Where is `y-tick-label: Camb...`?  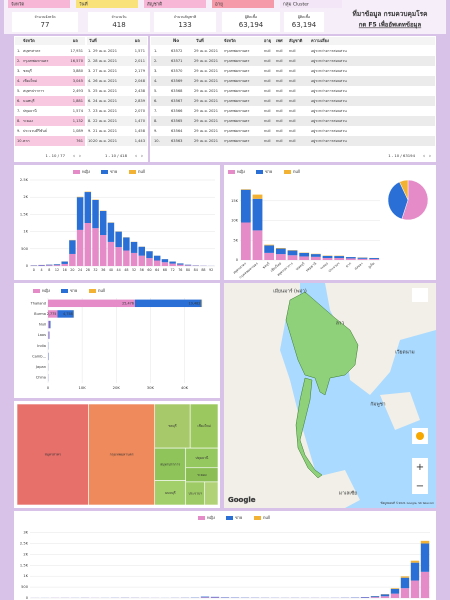
y-tick-label: Camb... is located at coordinates (39, 356).